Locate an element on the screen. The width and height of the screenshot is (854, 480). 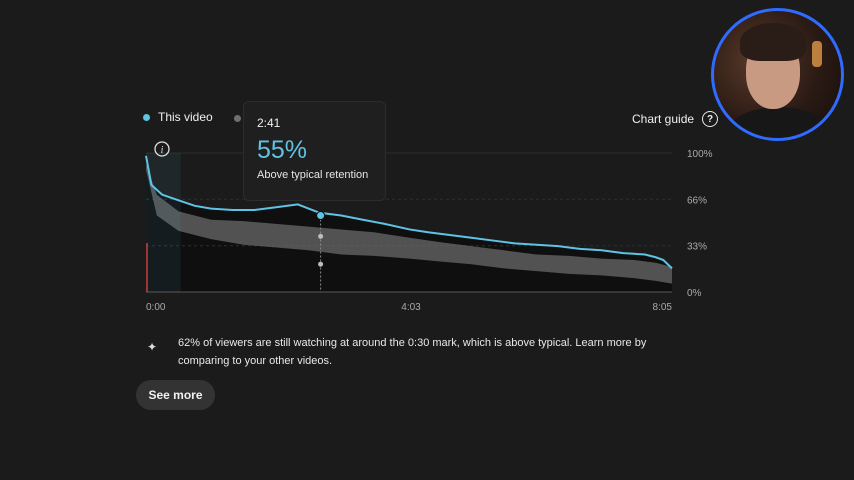
typical-marker-low is located at coordinates (321, 264).